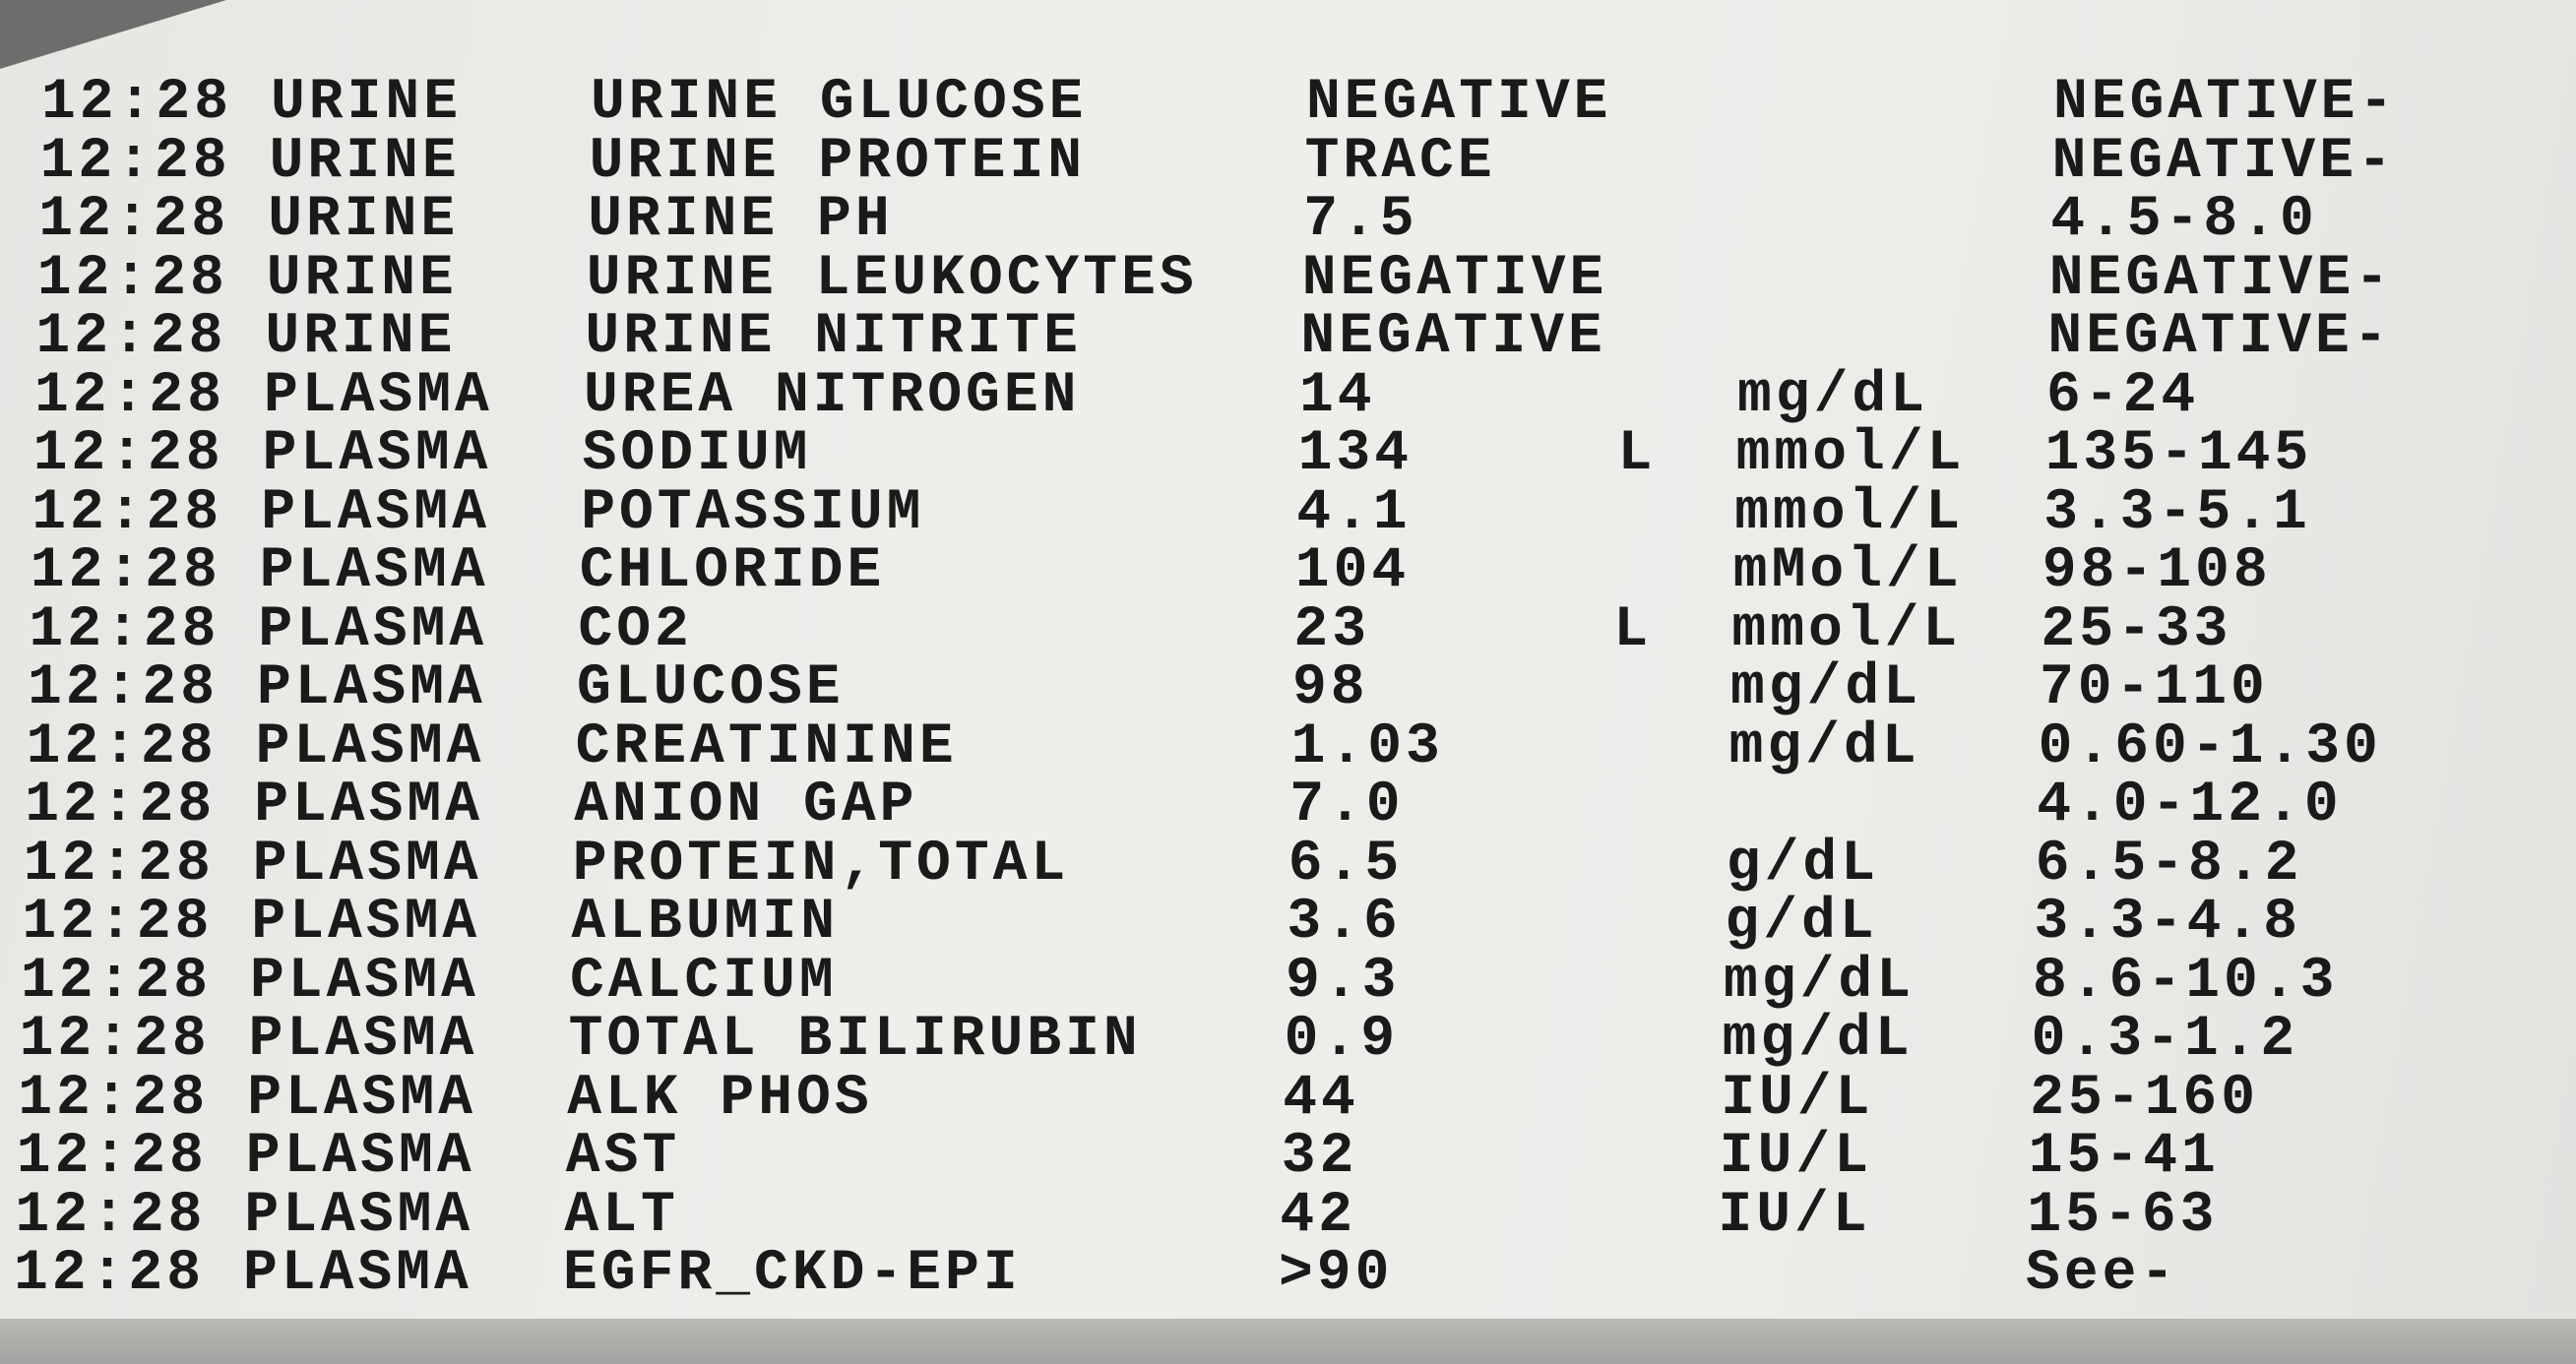 Image resolution: width=2576 pixels, height=1364 pixels. I want to click on result-cell: 42, so click(1318, 1215).